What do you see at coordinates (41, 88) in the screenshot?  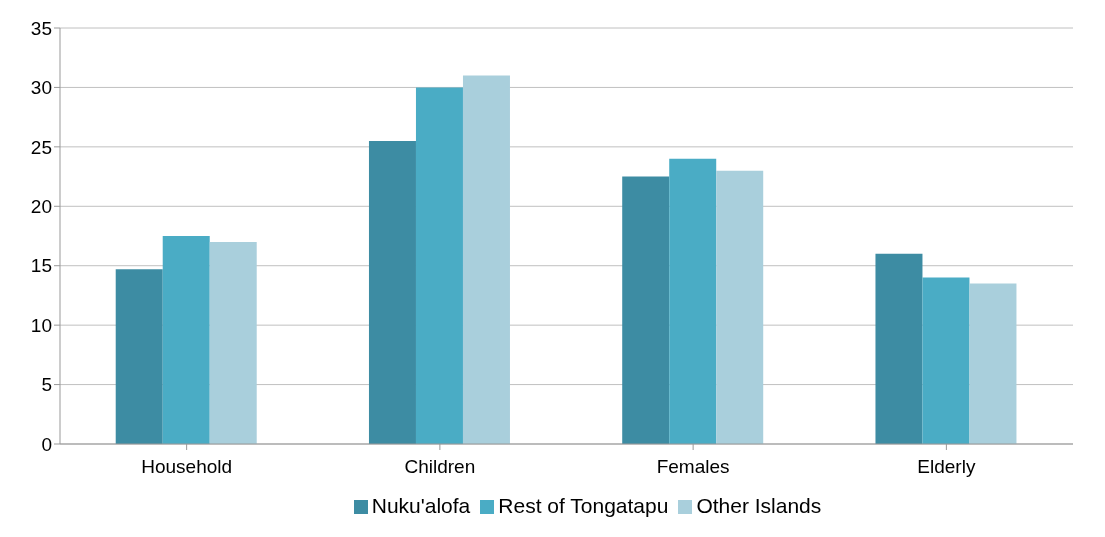 I see `y-tick-label: 30` at bounding box center [41, 88].